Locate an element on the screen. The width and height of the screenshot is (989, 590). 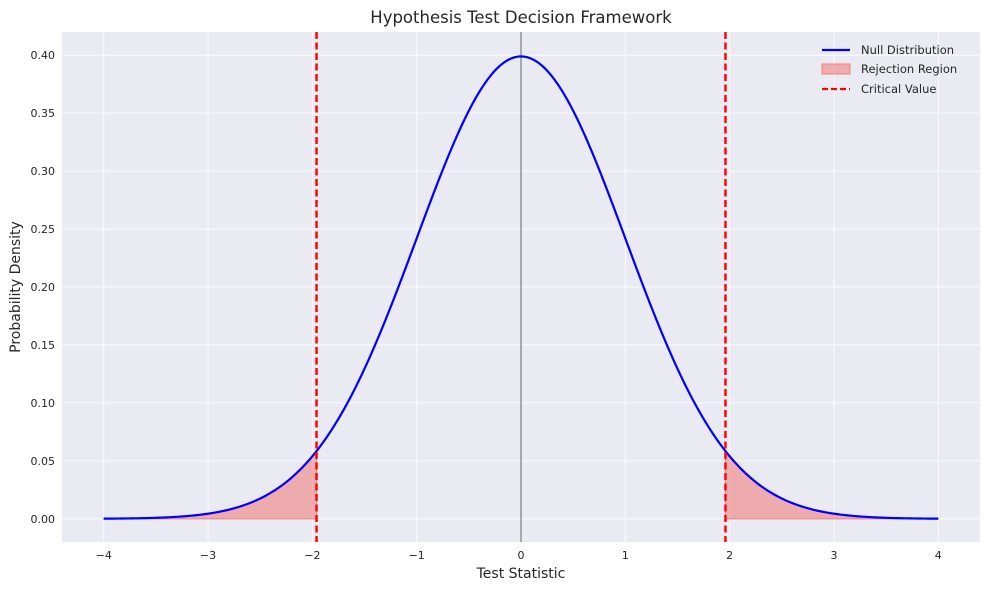
chart-title: Hypothesis Test Decision Framework is located at coordinates (521, 17).